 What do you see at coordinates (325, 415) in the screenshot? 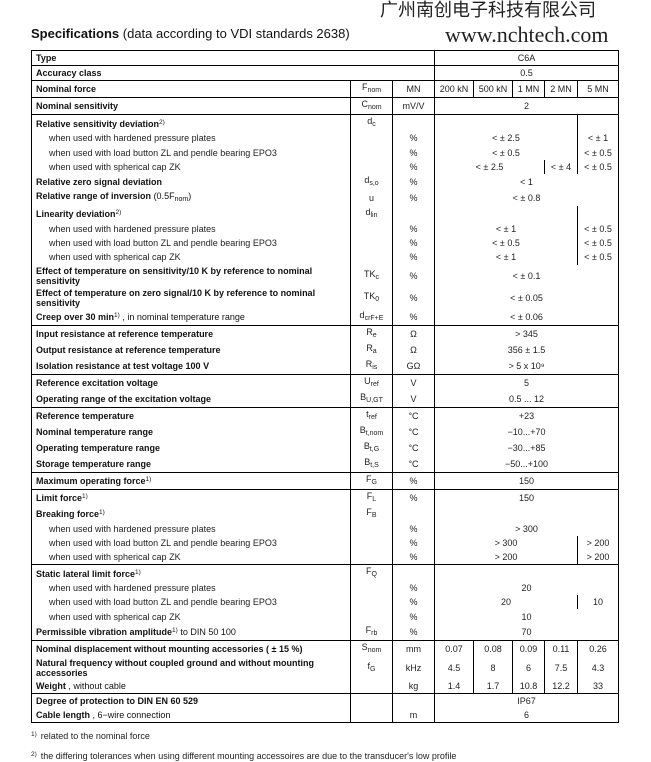
I see `spec-row: Reference temperature tref °C +23` at bounding box center [325, 415].